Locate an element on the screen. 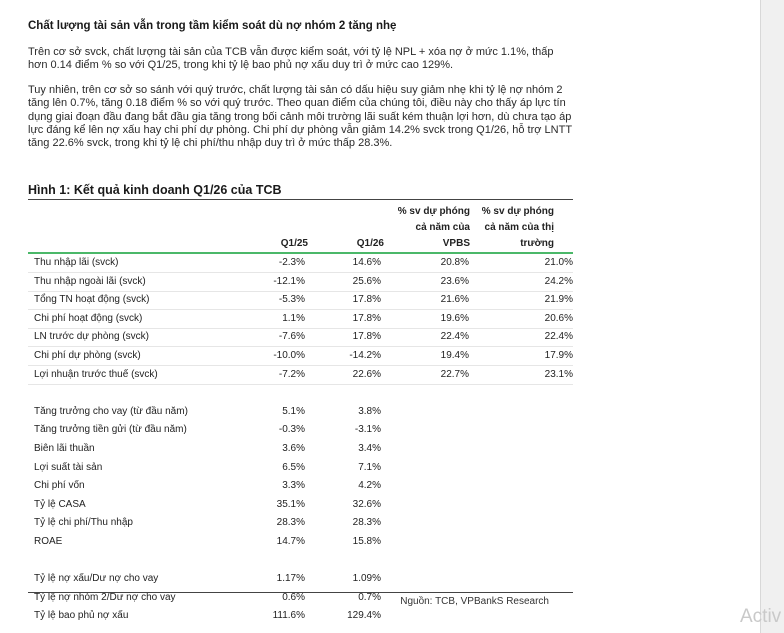  cell-q126: 1.09% is located at coordinates (366, 579).